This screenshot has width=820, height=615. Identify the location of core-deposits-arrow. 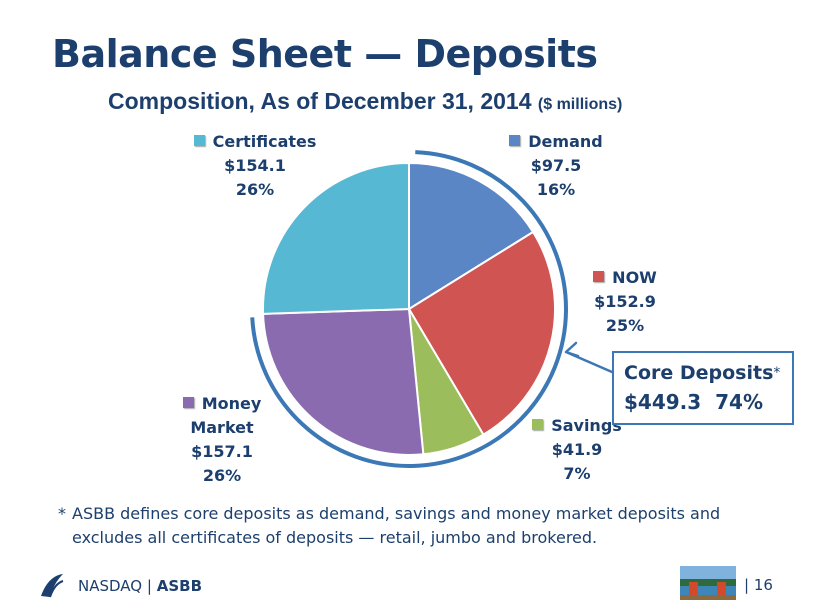
(589, 357).